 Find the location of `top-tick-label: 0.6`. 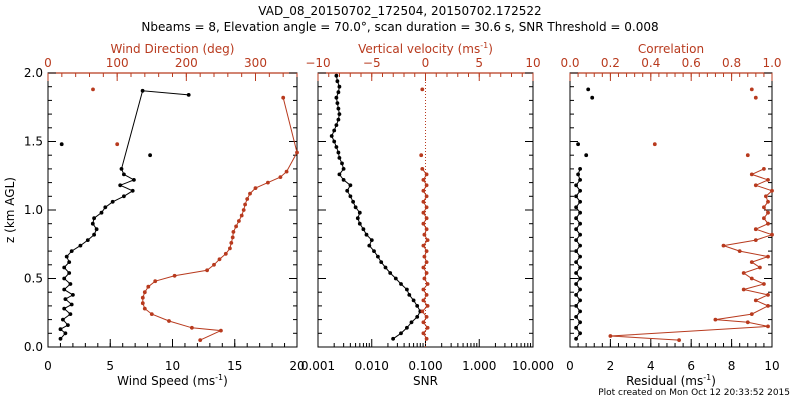

top-tick-label: 0.6 is located at coordinates (691, 63).